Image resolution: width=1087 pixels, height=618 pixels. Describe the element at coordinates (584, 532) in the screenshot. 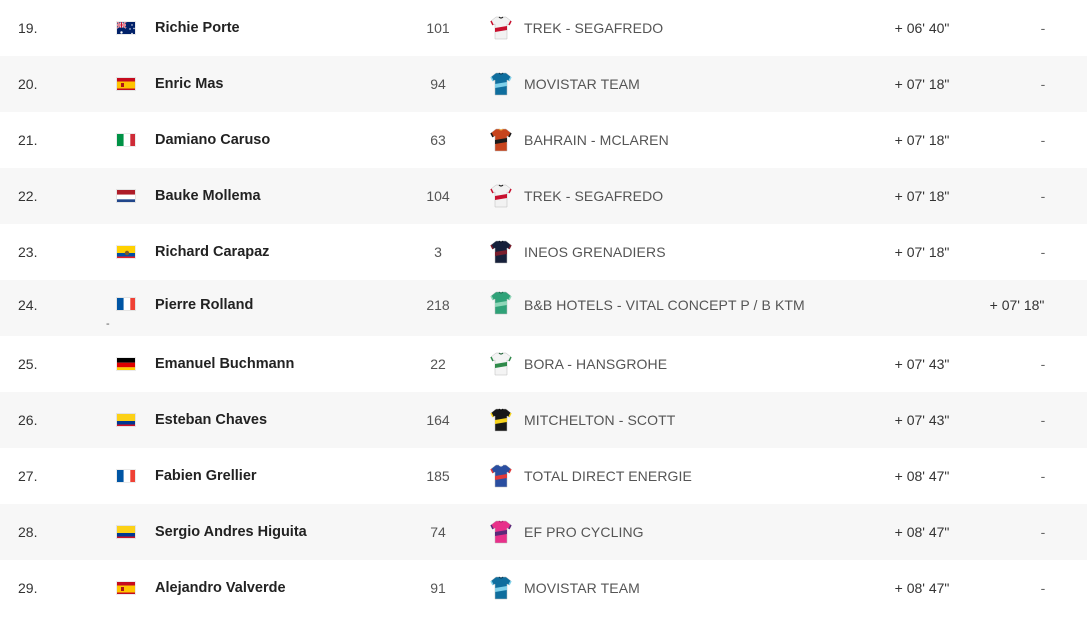

I see `team-name-link: EF PRO CYCLING` at that location.